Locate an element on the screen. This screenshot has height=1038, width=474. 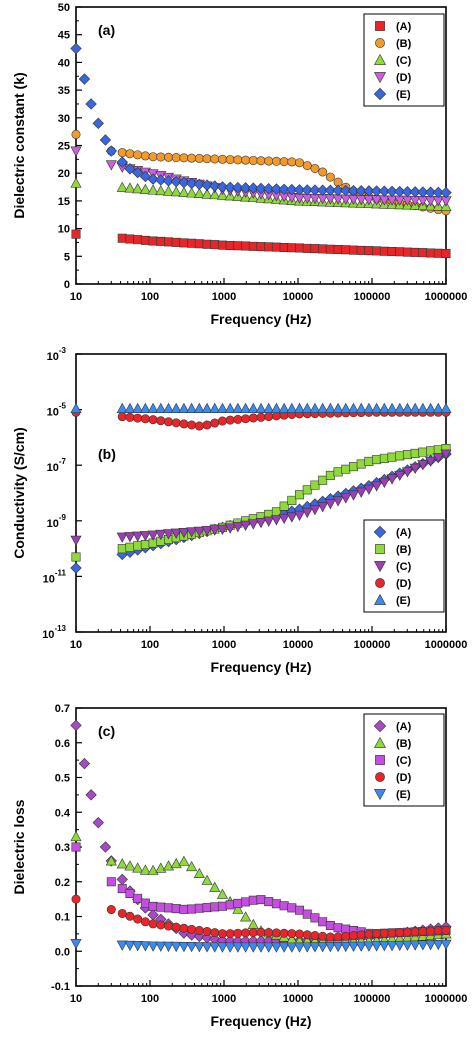
panel-tag: (b) is located at coordinates (107, 454).